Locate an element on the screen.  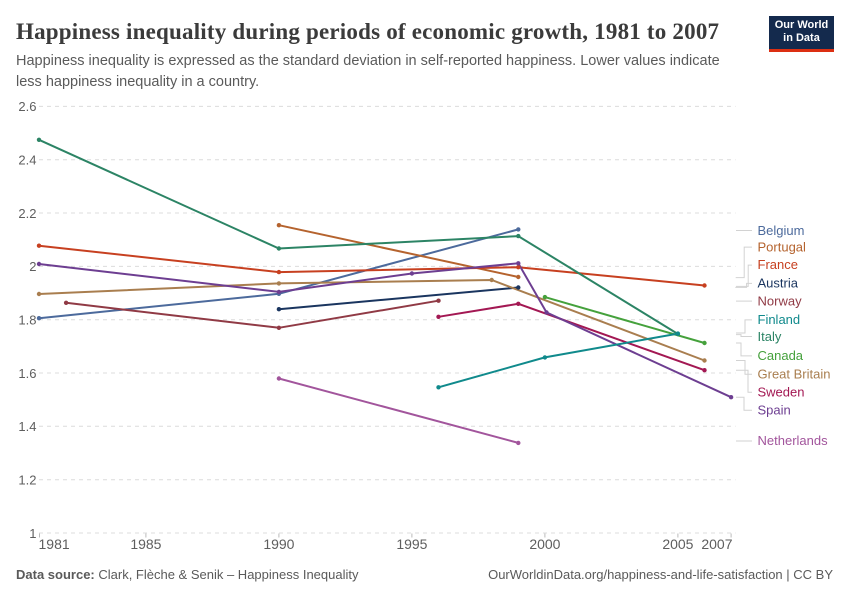
svg-text: 2.6 is located at coordinates (27, 106).